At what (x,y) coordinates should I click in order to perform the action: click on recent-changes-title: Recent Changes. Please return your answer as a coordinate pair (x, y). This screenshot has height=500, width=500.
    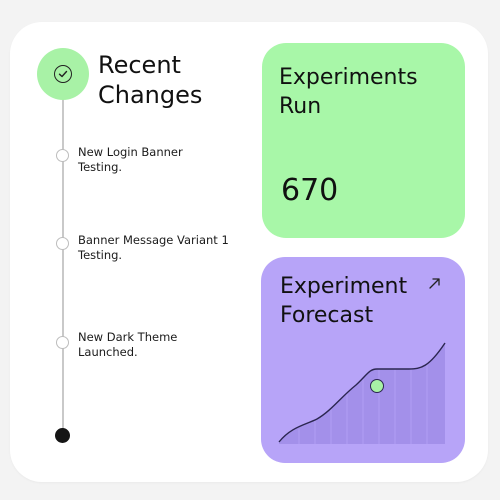
    Looking at the image, I should click on (178, 80).